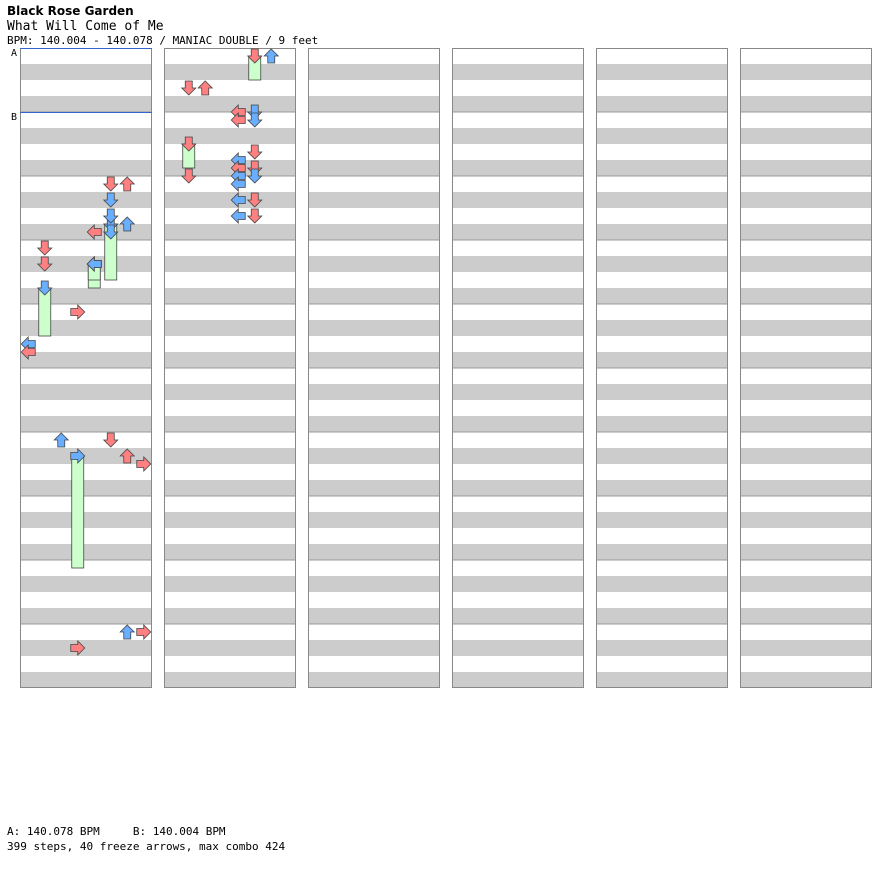 Image resolution: width=896 pixels, height=876 pixels. I want to click on bpm-marker: B, so click(81, 117).